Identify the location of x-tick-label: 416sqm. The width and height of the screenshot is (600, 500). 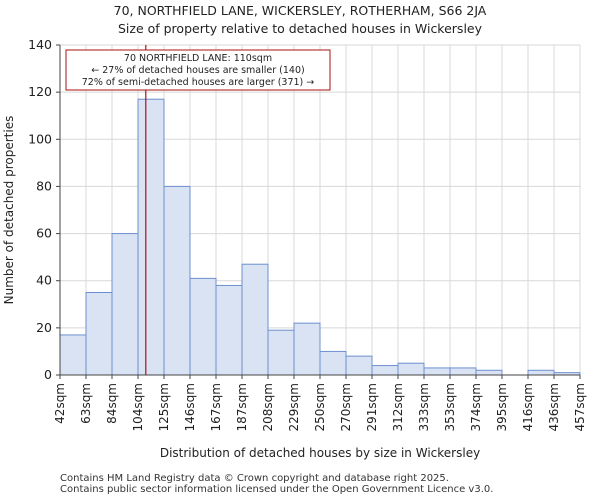
(528, 407).